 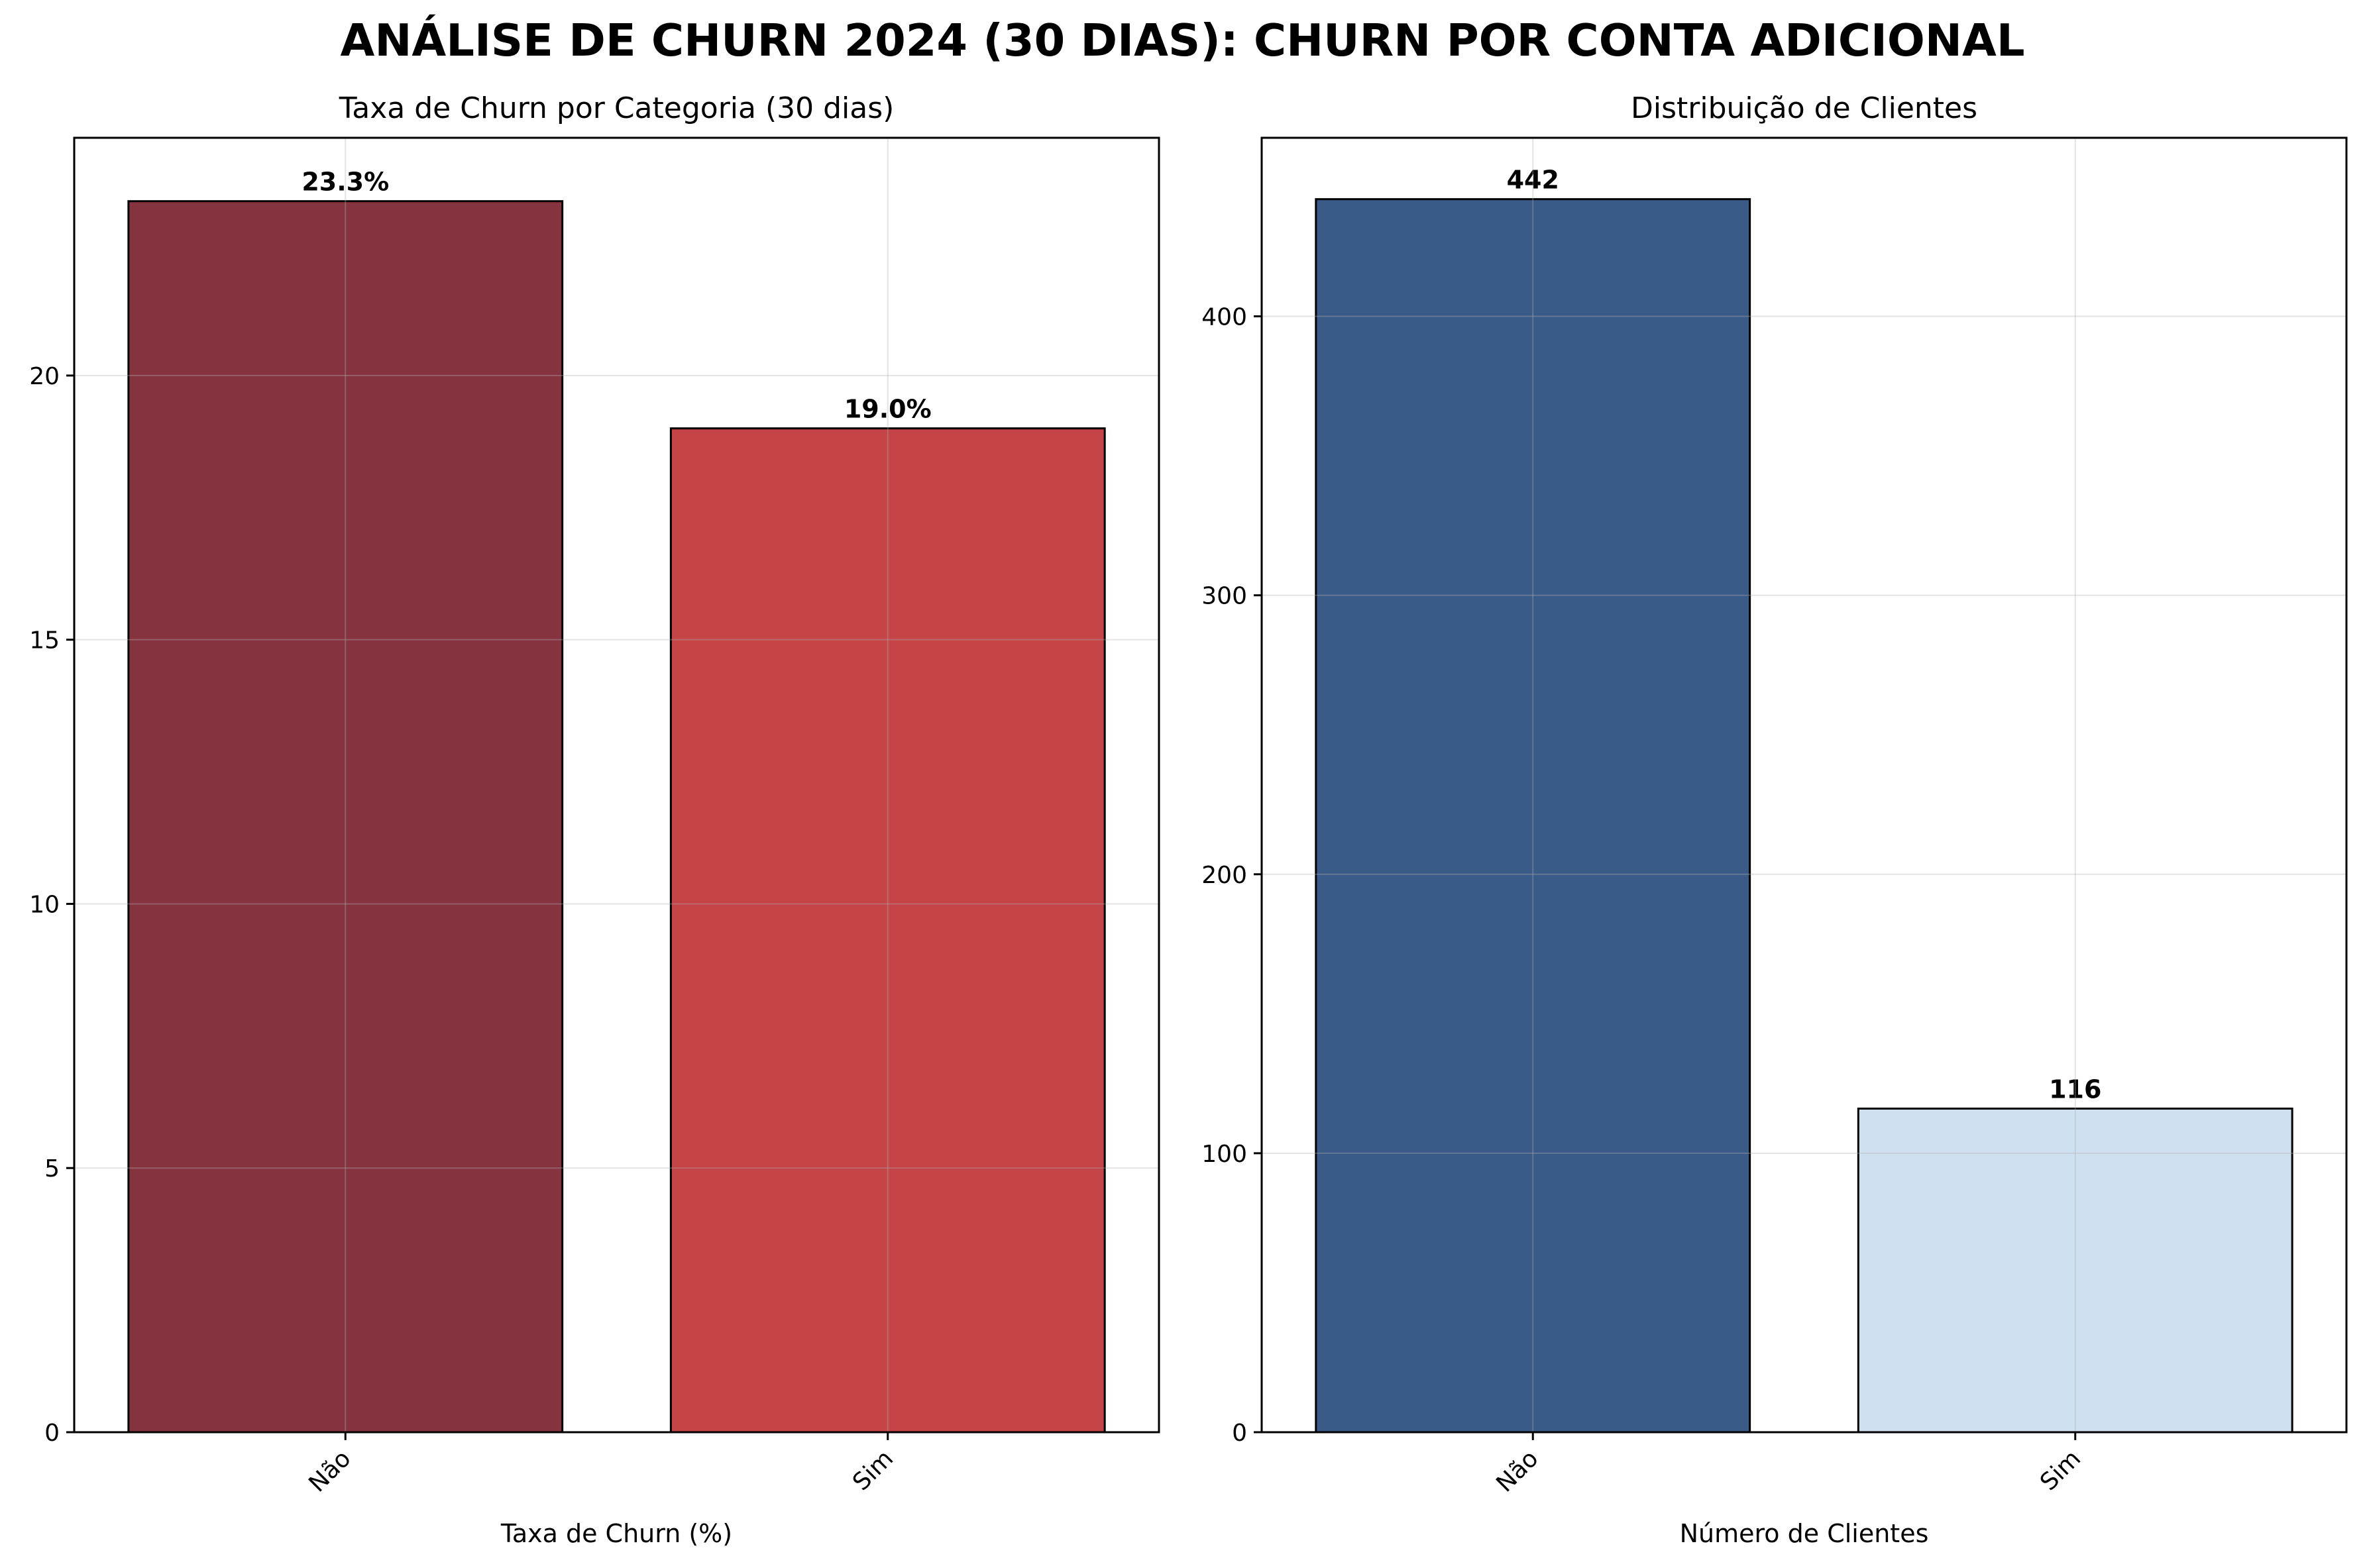 What do you see at coordinates (1533, 181) in the screenshot?
I see `data-label-0: 442` at bounding box center [1533, 181].